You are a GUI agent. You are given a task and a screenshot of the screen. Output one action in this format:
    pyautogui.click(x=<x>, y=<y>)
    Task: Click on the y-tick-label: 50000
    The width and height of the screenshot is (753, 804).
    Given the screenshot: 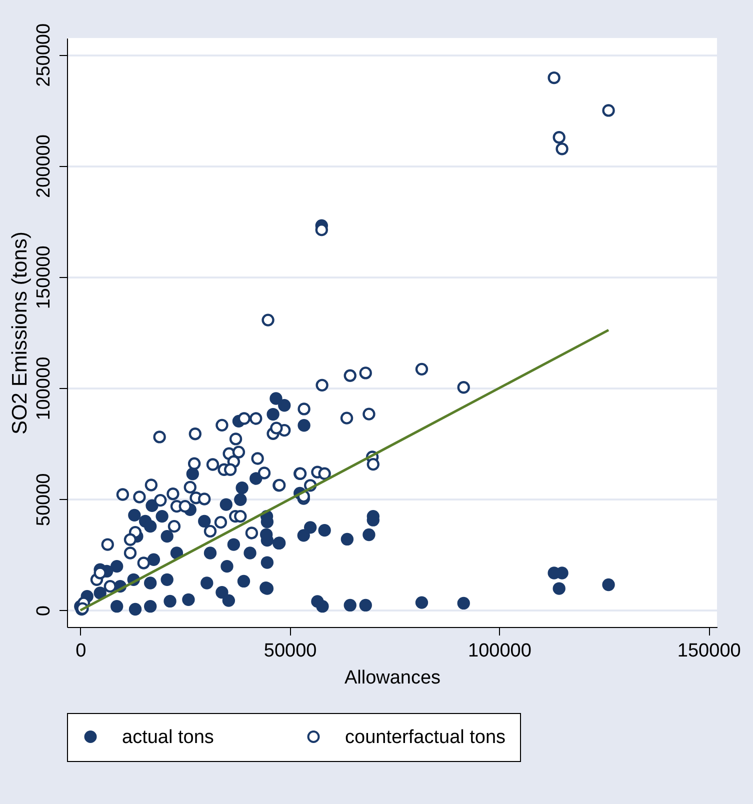 What is the action you would take?
    pyautogui.click(x=44, y=499)
    